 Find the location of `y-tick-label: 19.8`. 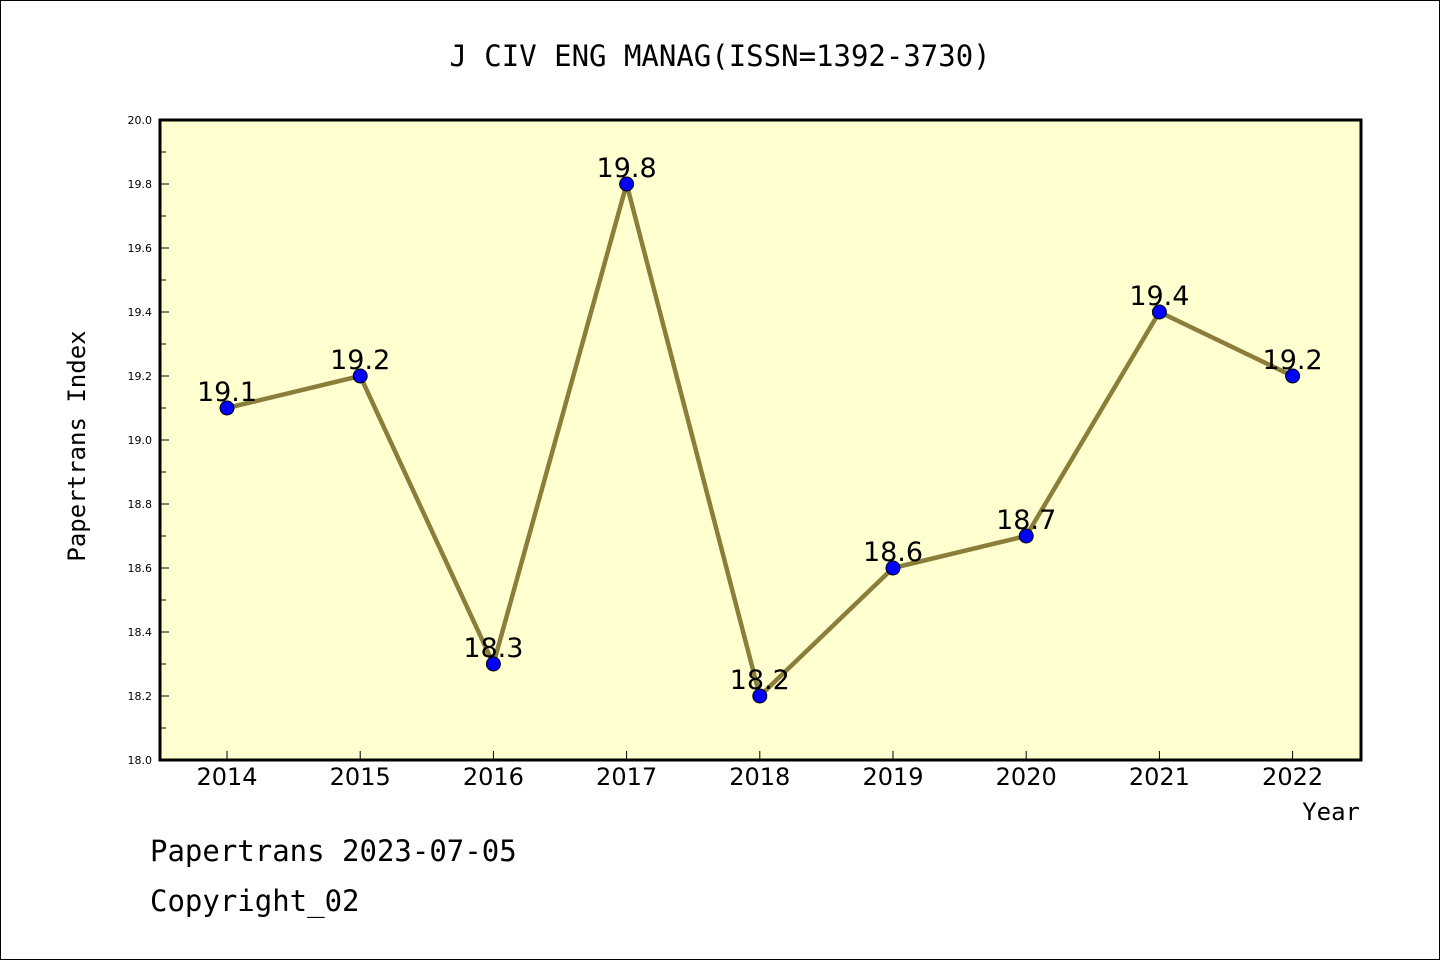

y-tick-label: 19.8 is located at coordinates (140, 184).